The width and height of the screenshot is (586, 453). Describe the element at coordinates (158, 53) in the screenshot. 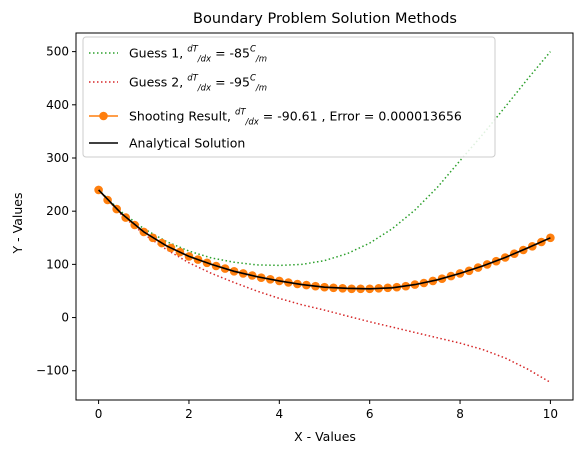

I see `legend-text-part: Guess 1,` at that location.